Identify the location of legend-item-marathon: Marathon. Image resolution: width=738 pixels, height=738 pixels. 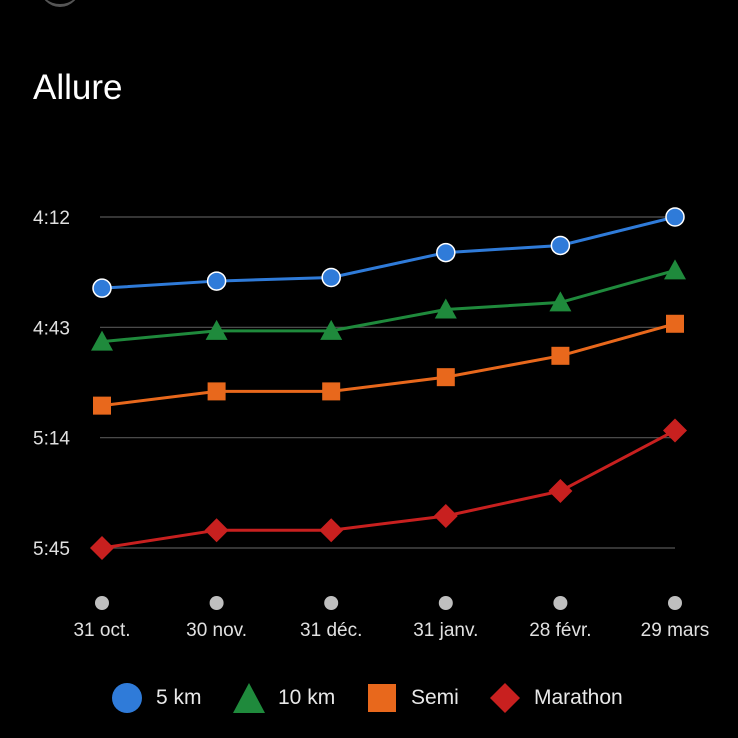
(555, 698).